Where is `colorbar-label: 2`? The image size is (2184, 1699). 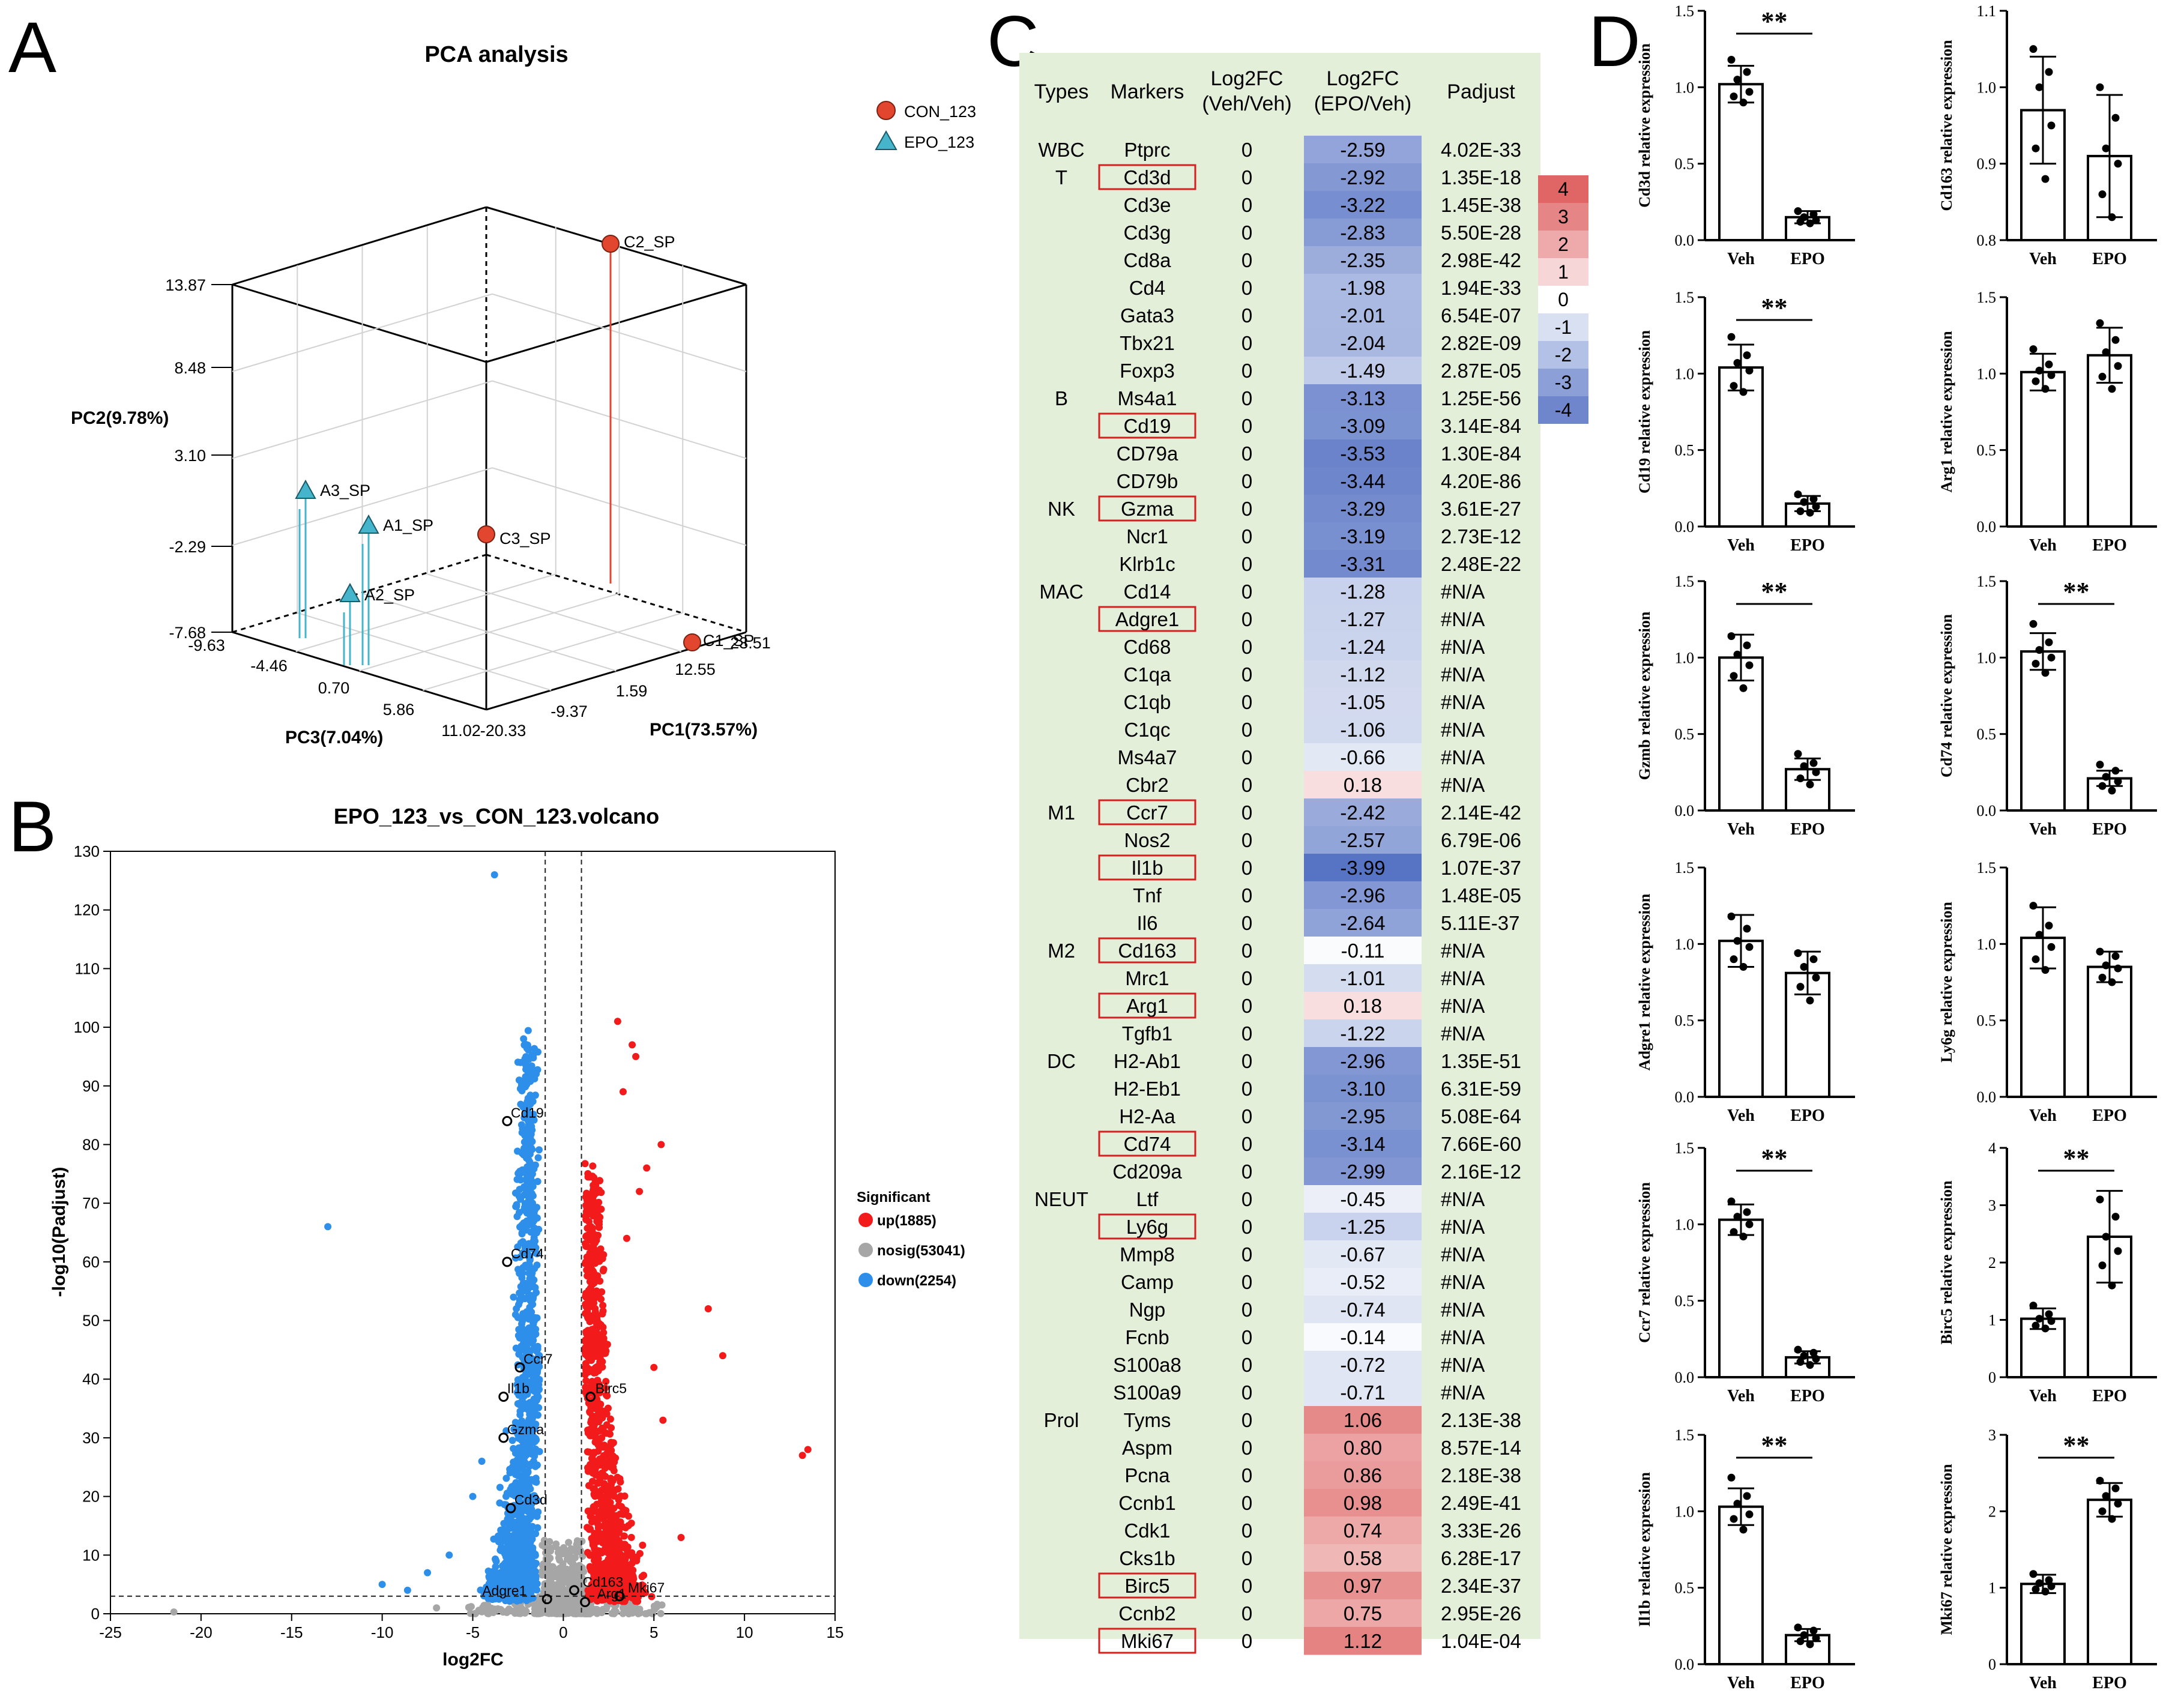 colorbar-label: 2 is located at coordinates (1563, 244).